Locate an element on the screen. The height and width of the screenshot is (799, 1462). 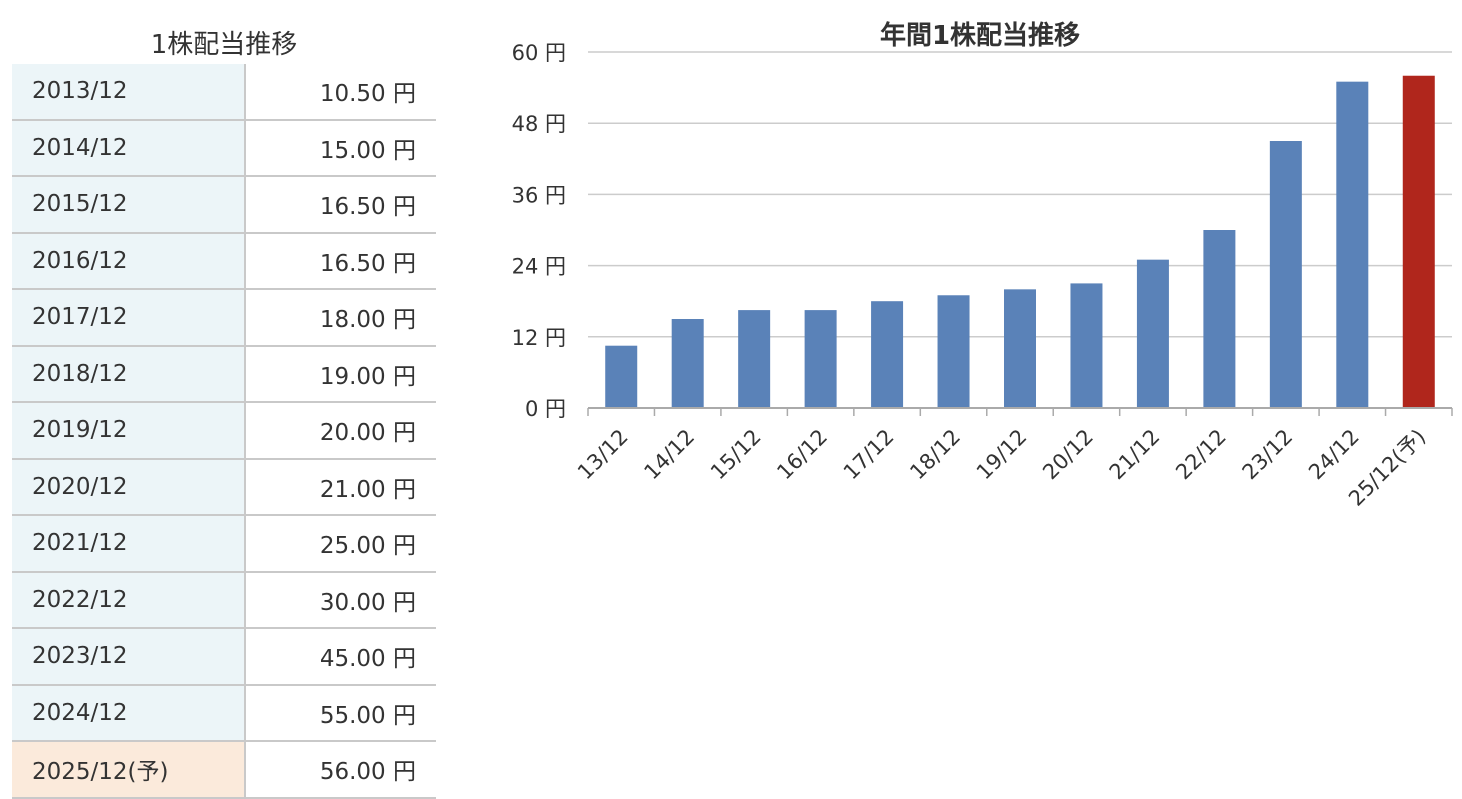
table-row: 2016/12 16.50 円 is located at coordinates (224, 261).